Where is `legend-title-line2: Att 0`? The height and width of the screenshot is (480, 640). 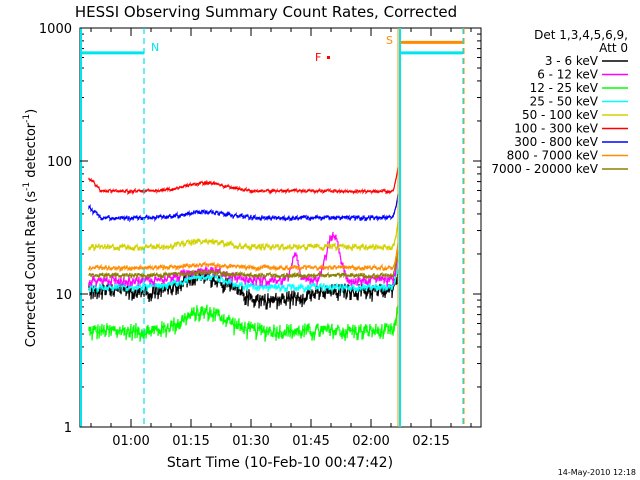 legend-title-line2: Att 0 is located at coordinates (613, 48).